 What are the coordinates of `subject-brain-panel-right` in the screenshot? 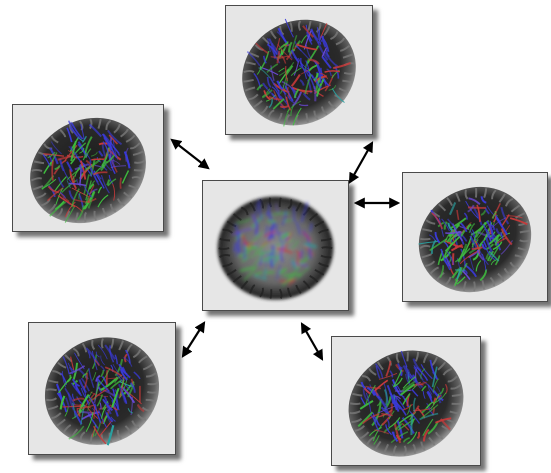 It's located at (475, 237).